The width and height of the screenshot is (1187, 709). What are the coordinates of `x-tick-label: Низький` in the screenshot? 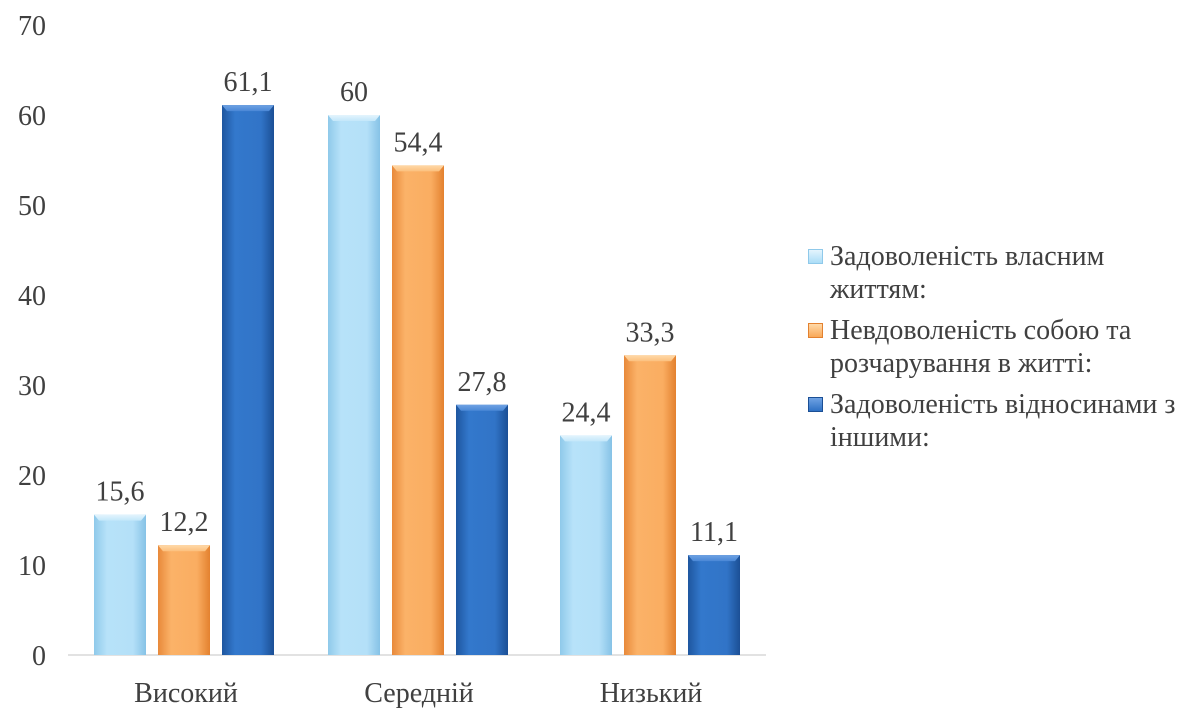 It's located at (651, 693).